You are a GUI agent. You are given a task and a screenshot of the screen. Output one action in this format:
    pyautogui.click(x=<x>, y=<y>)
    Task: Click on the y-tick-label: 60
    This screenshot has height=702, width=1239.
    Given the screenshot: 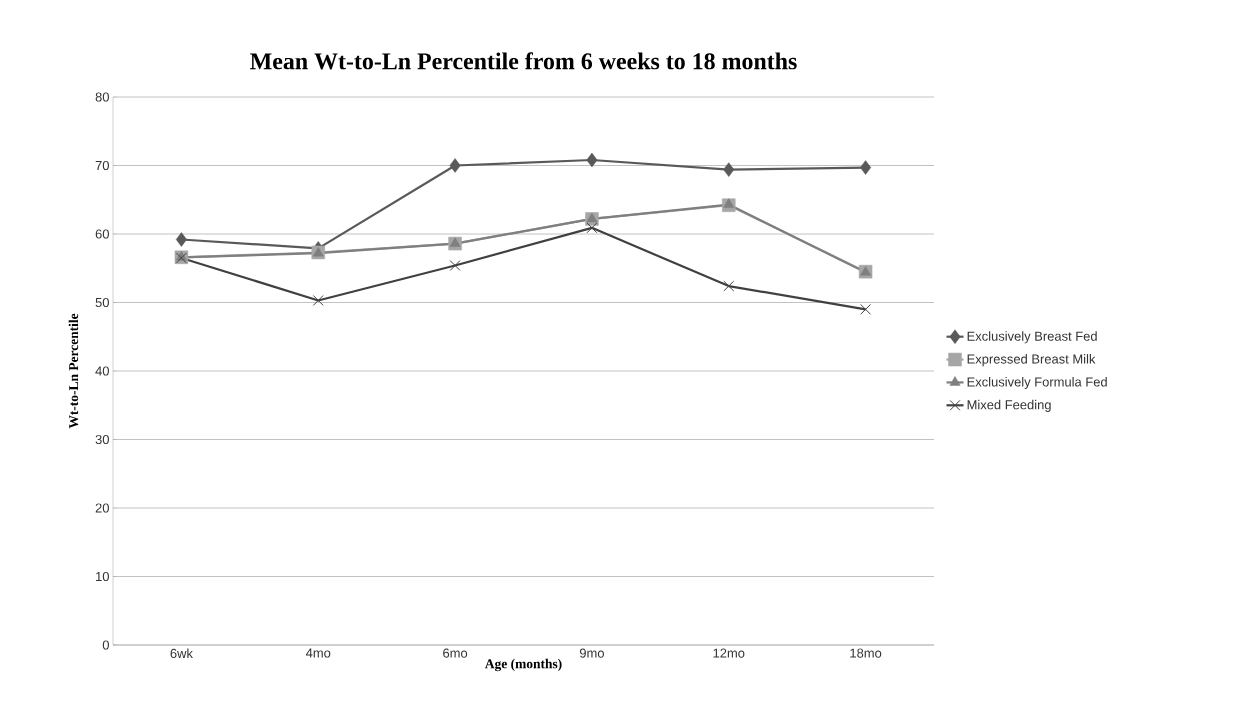 What is the action you would take?
    pyautogui.click(x=102, y=234)
    